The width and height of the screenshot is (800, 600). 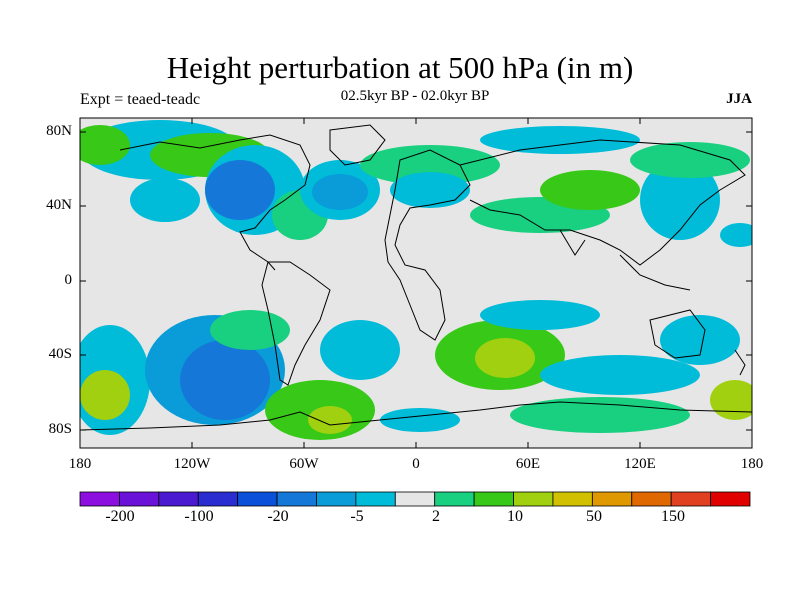 I want to click on lat-label: 40S, so click(x=60, y=354).